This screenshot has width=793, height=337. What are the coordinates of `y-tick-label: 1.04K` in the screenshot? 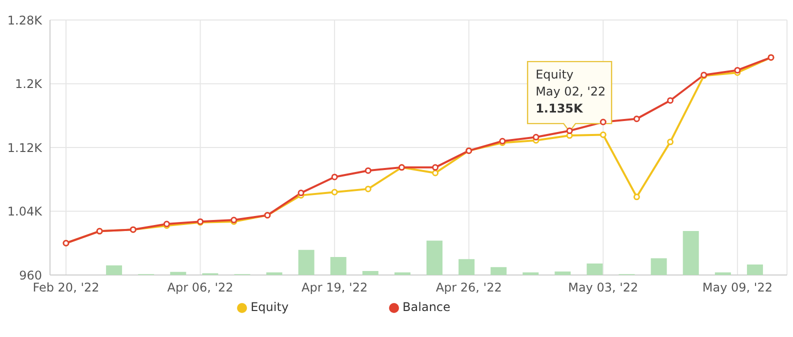 It's located at (25, 211).